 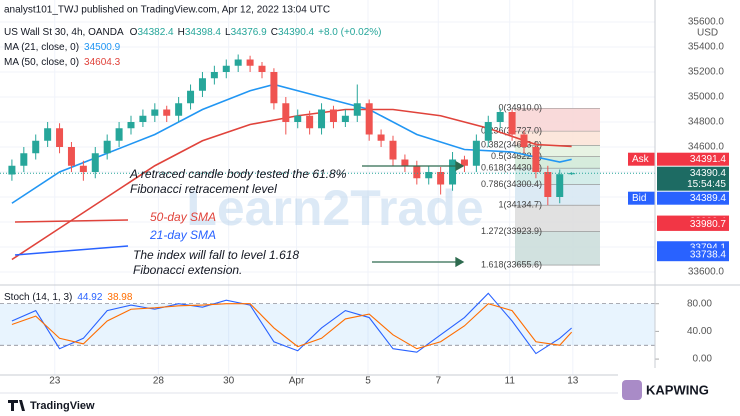 What do you see at coordinates (516, 156) in the screenshot?
I see `fib-label: 0.5(34522.3)` at bounding box center [516, 156].